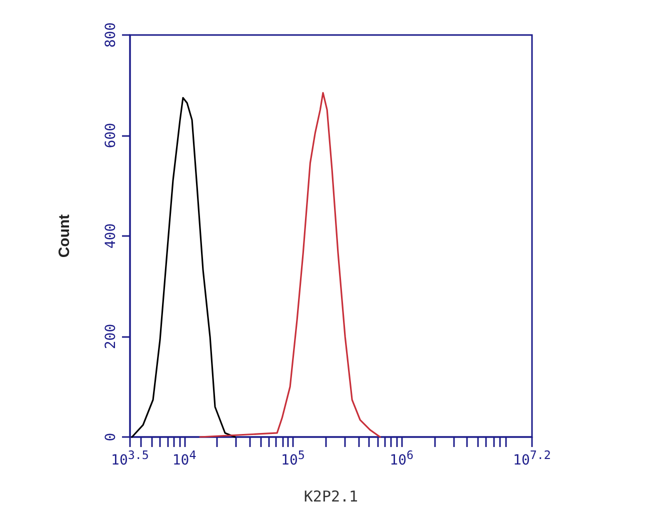 This screenshot has height=521, width=650. Describe the element at coordinates (293, 458) in the screenshot. I see `x-tick-label: 10$^{5}$` at that location.